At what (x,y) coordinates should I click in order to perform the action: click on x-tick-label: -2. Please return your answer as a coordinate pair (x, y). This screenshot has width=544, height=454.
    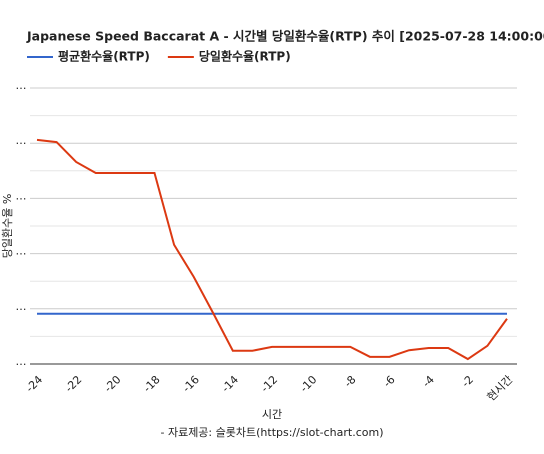
    Looking at the image, I should click on (467, 381).